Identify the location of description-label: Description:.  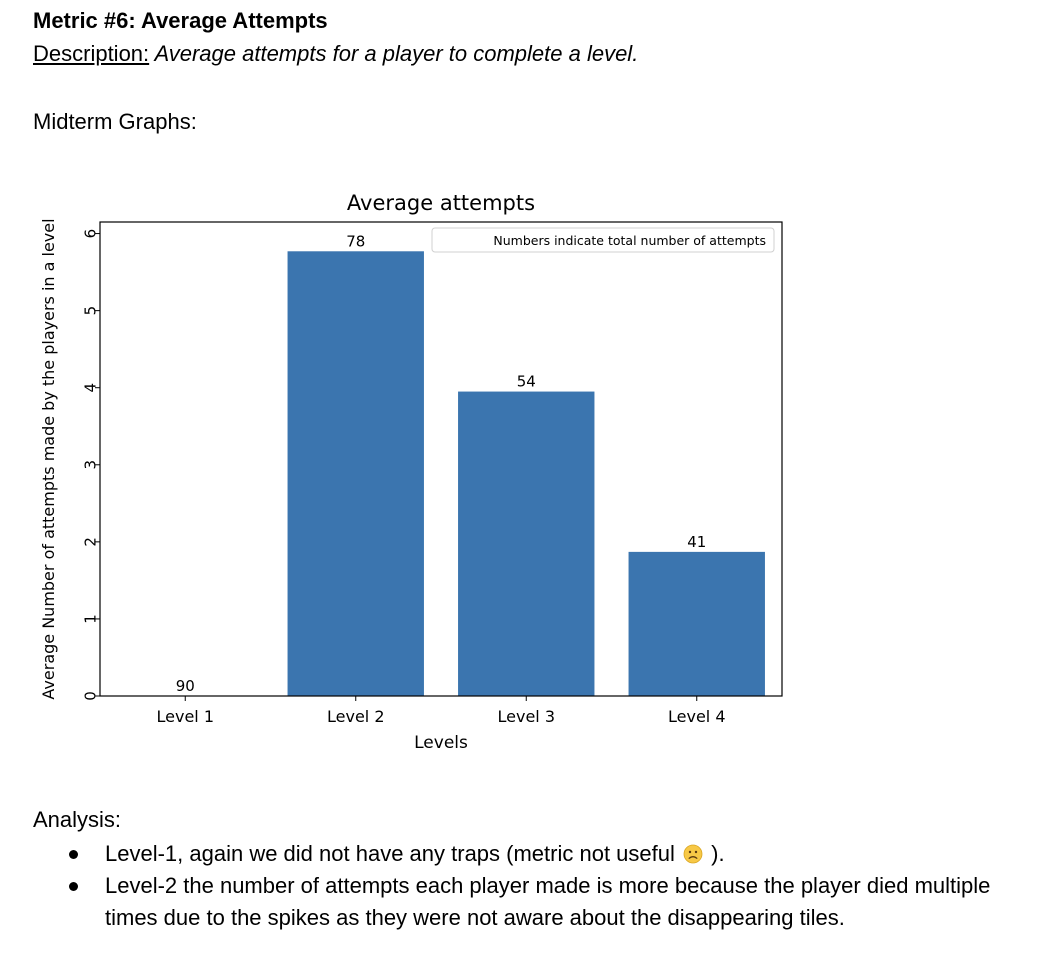
(91, 53).